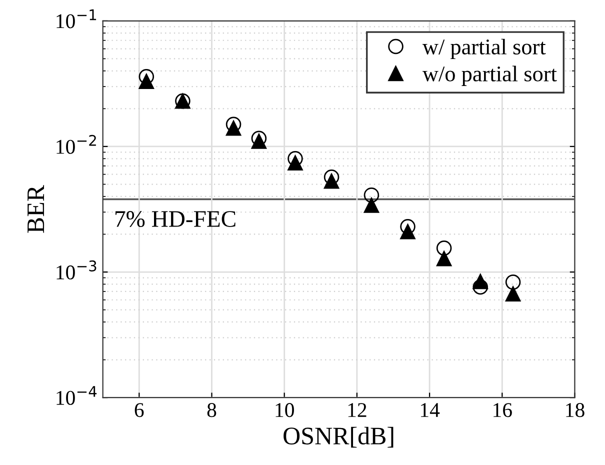  Describe the element at coordinates (76, 18) in the screenshot. I see `y-tick-label: 10$^{−1}$` at that location.